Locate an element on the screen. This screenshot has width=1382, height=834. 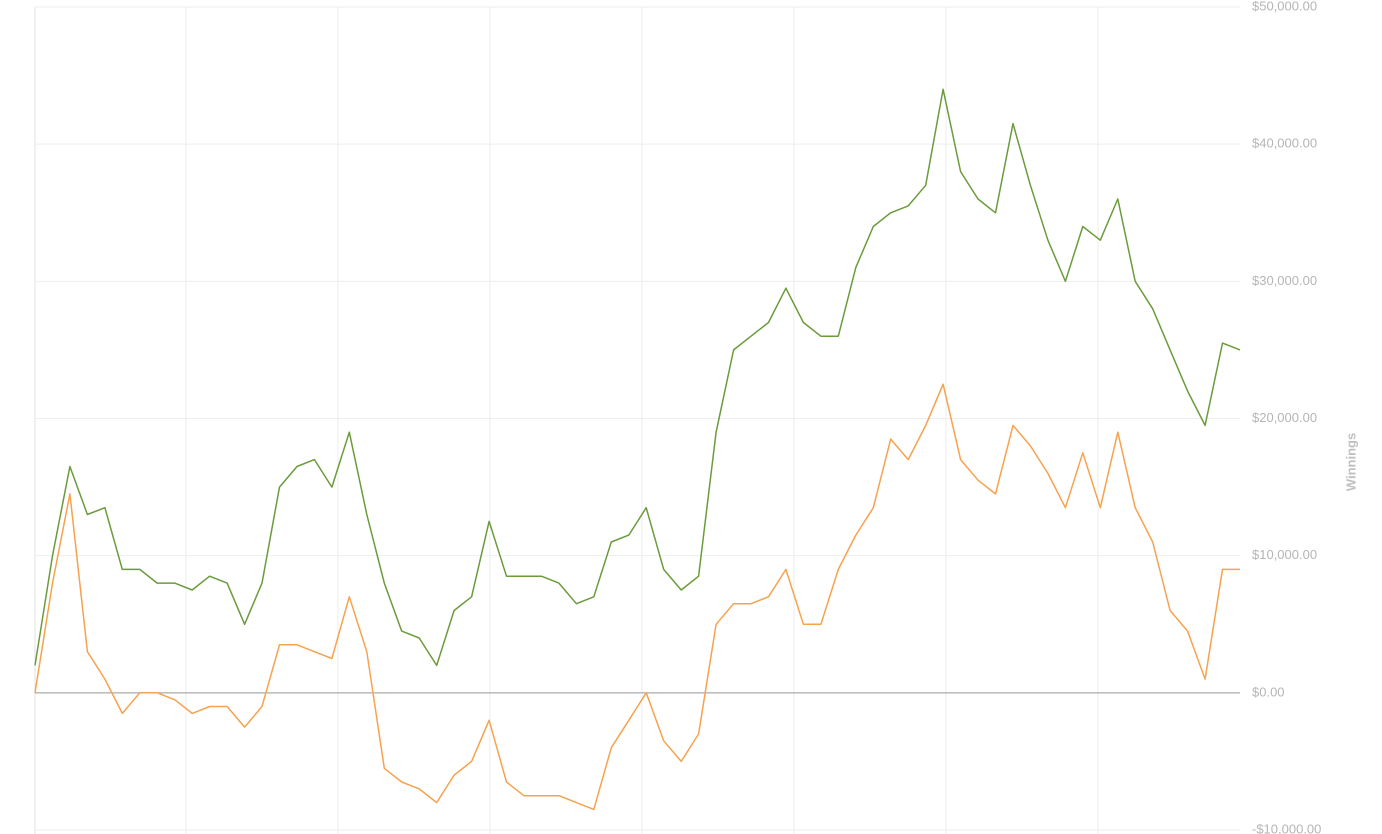
y-tick-label: $40,000.00 is located at coordinates (1284, 143).